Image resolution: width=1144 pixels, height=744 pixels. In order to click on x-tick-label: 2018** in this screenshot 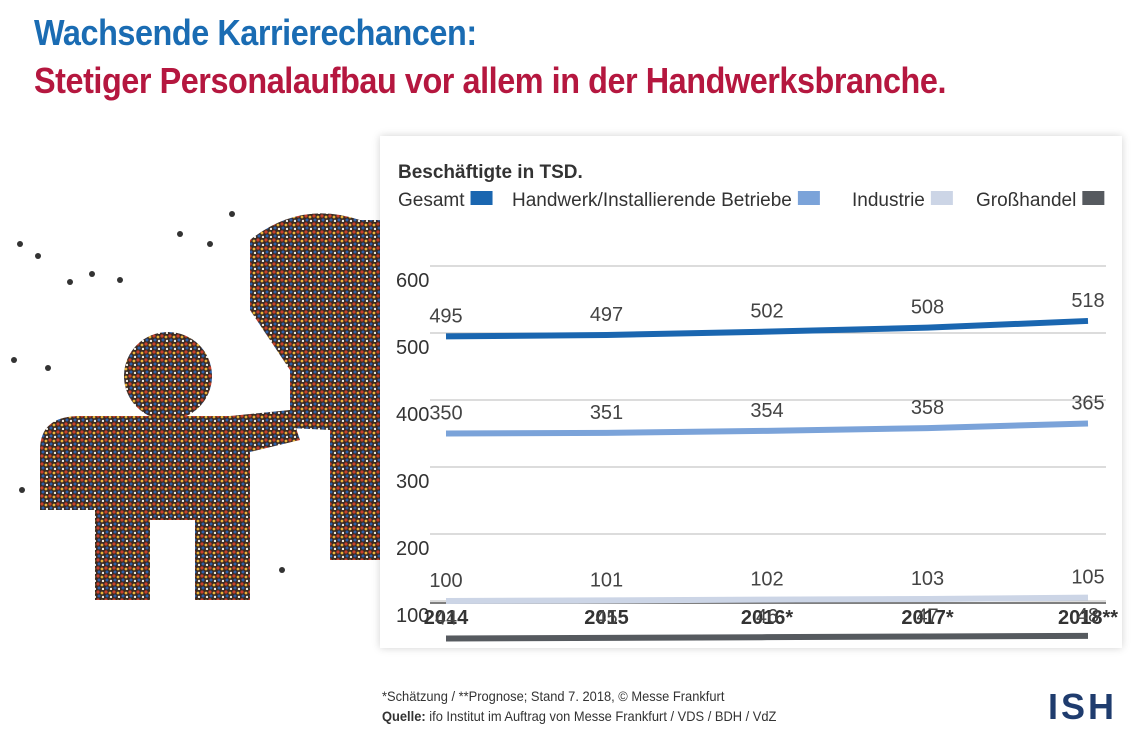, I will do `click(1088, 618)`.